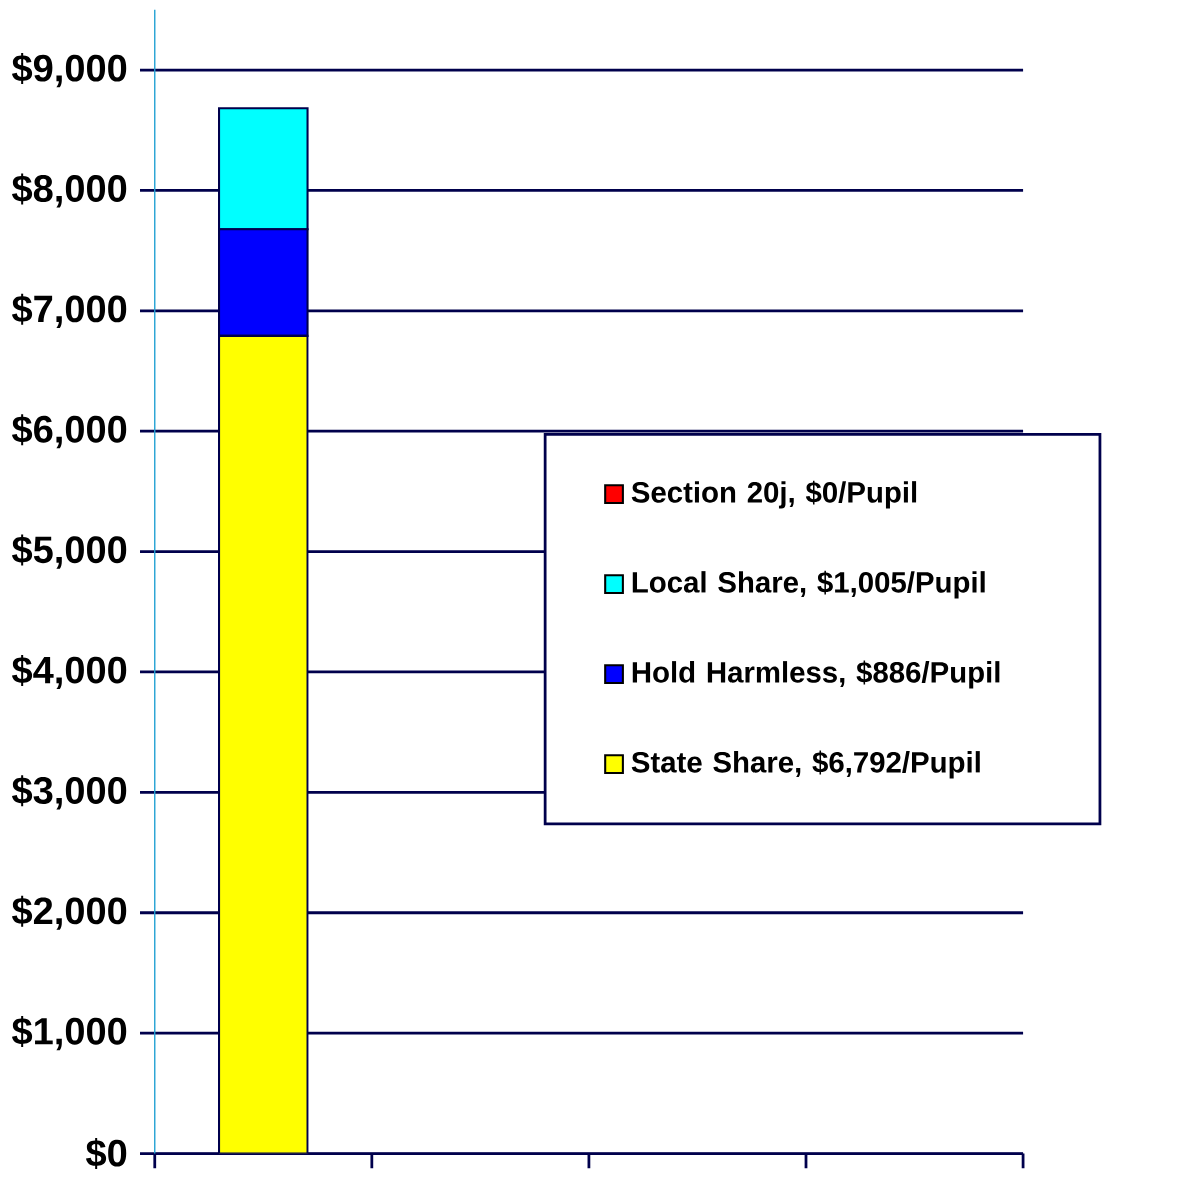 Image resolution: width=1192 pixels, height=1192 pixels. Describe the element at coordinates (69, 310) in the screenshot. I see `y-tick-label: $7,000` at that location.